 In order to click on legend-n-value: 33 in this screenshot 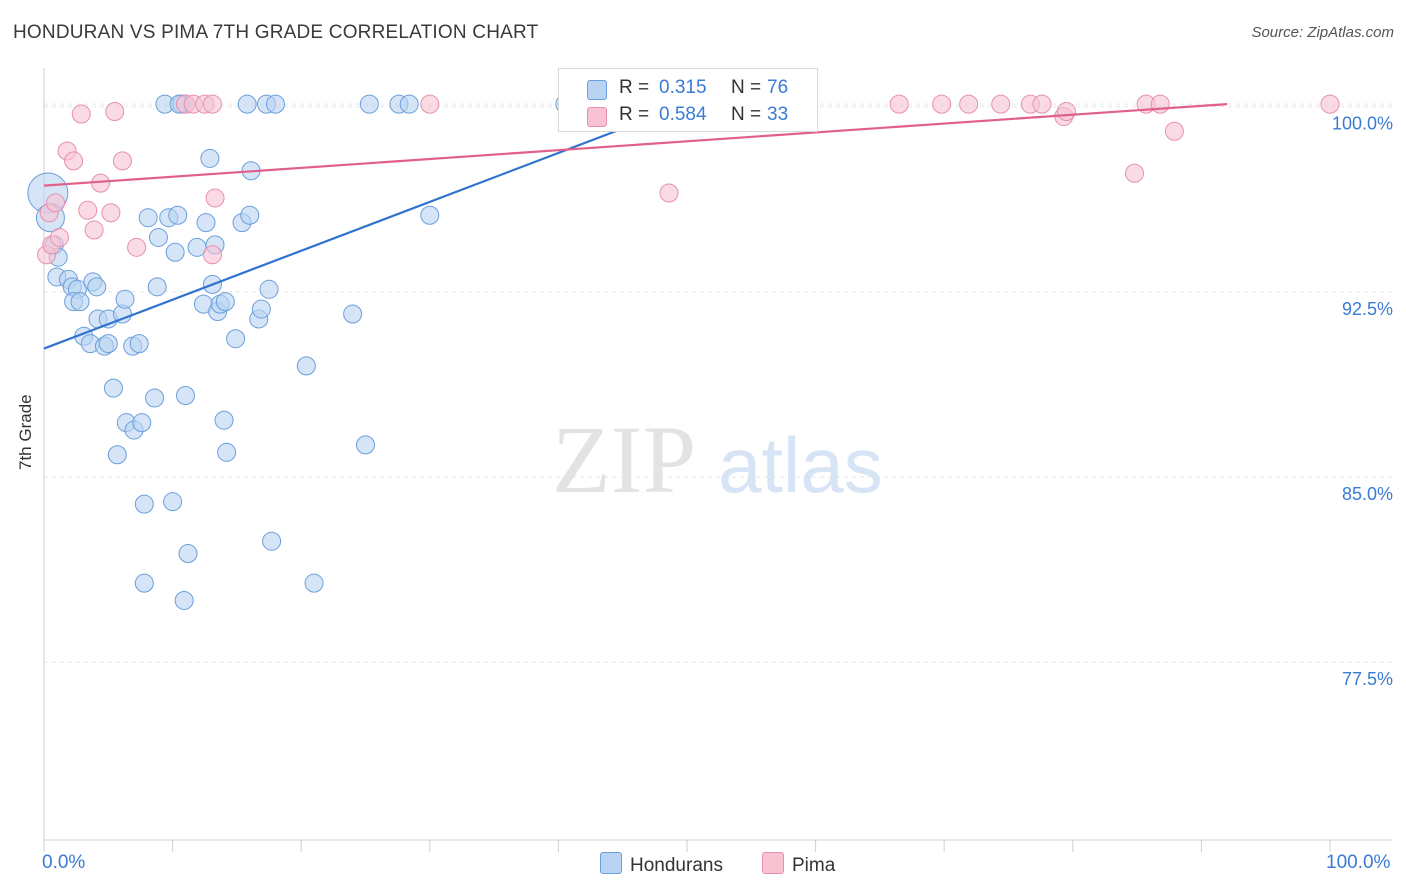, I will do `click(778, 114)`.